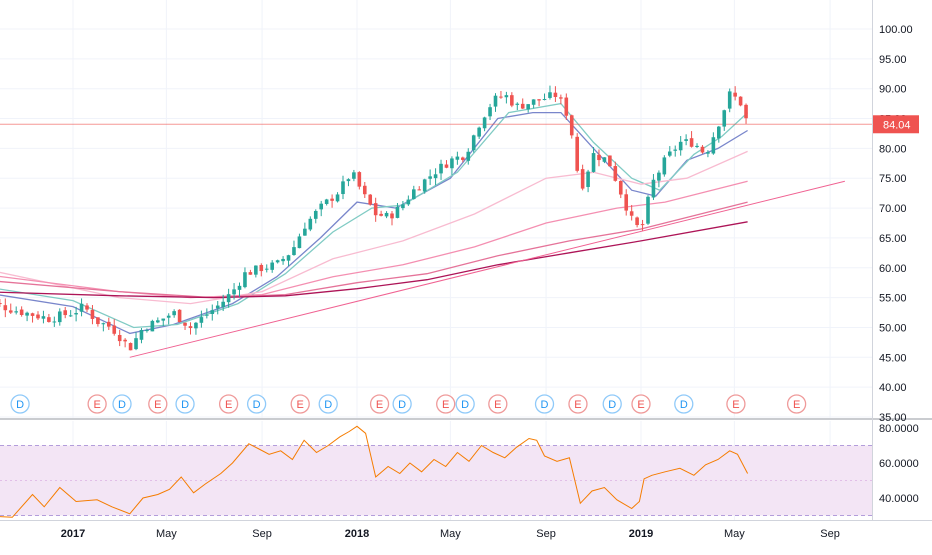  I want to click on rsi-series-line, so click(374, 471).